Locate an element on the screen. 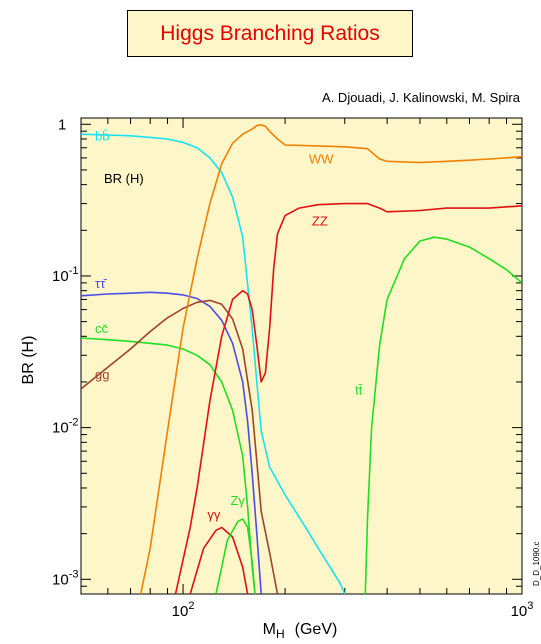  y-tick-exp: -3 is located at coordinates (74, 574).